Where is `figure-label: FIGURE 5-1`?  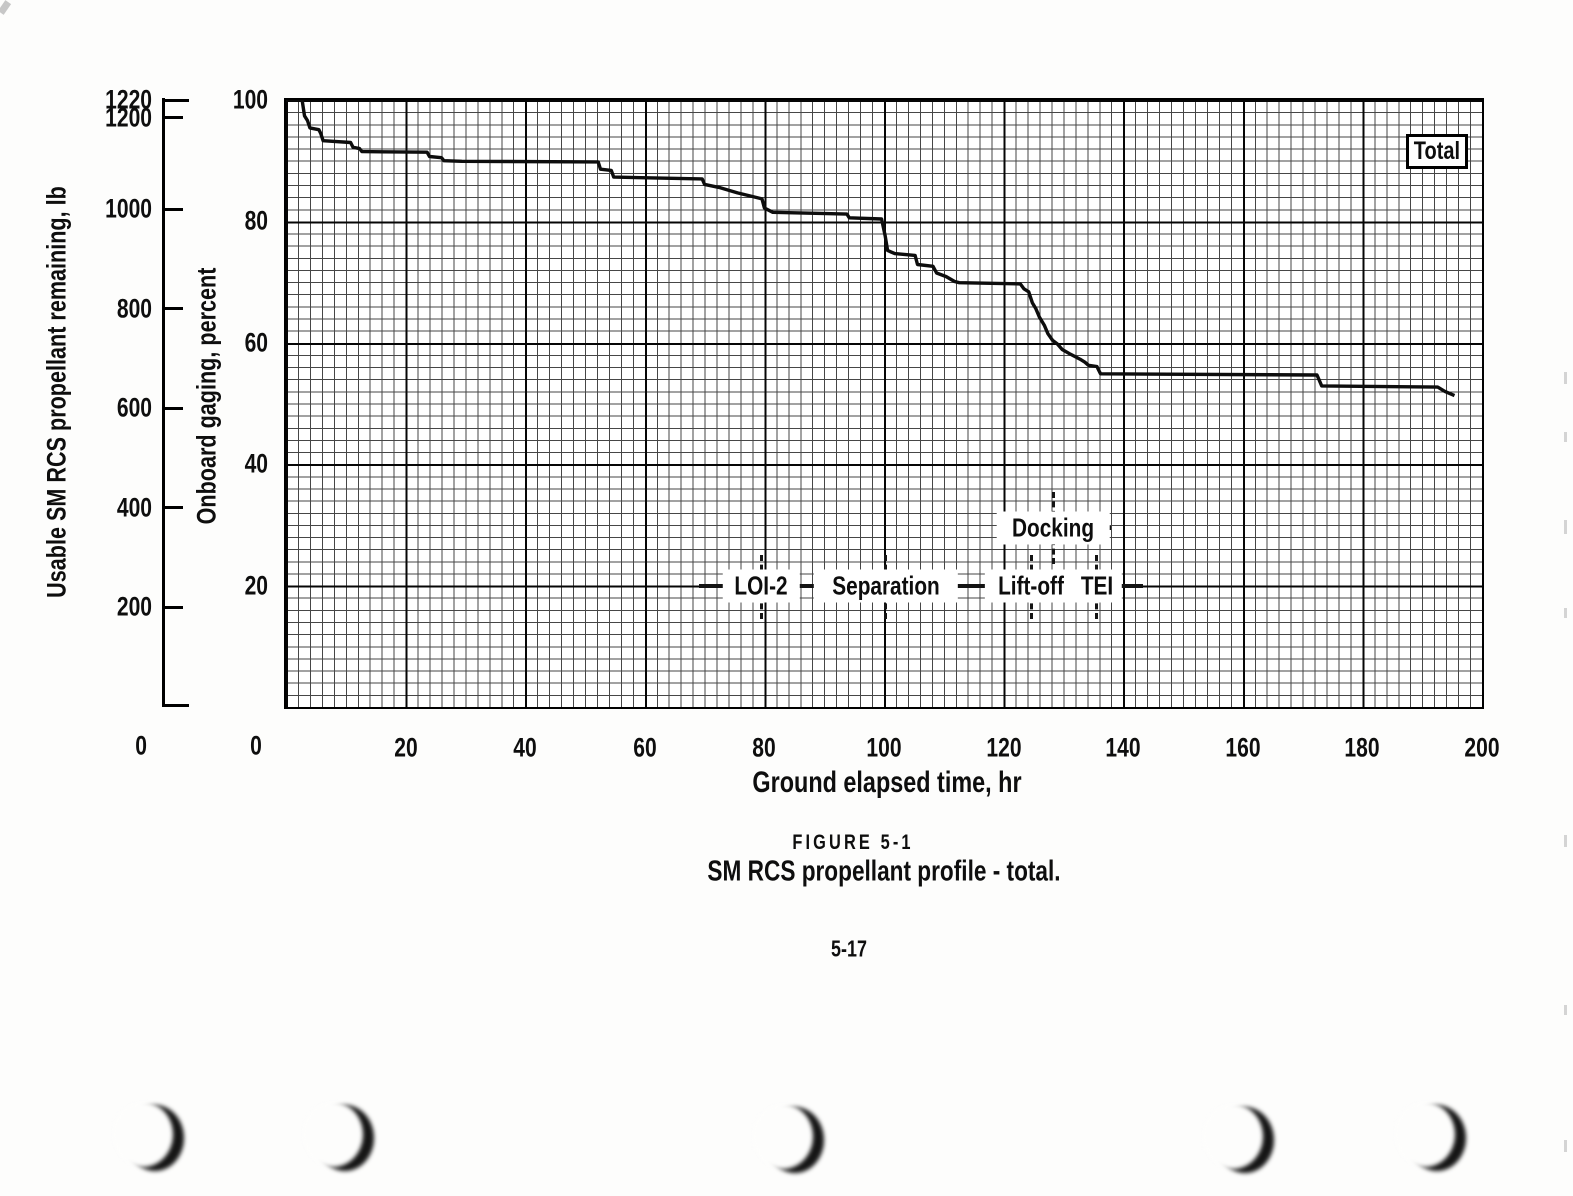
figure-label: FIGURE 5-1 is located at coordinates (853, 843).